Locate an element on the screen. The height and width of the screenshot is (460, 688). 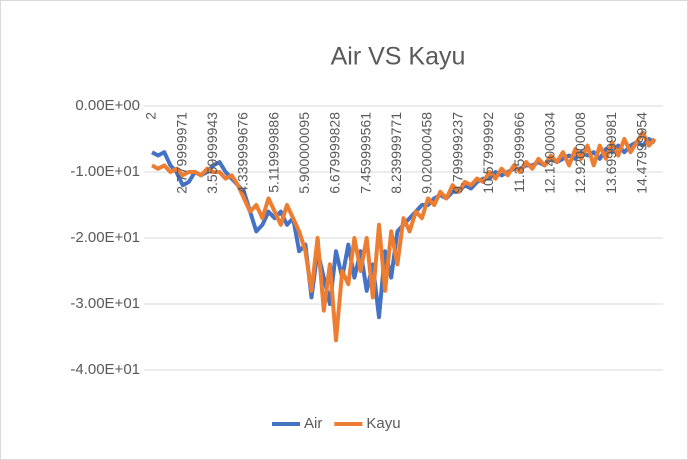
x-tick-label: 4.339999676 is located at coordinates (243, 153).